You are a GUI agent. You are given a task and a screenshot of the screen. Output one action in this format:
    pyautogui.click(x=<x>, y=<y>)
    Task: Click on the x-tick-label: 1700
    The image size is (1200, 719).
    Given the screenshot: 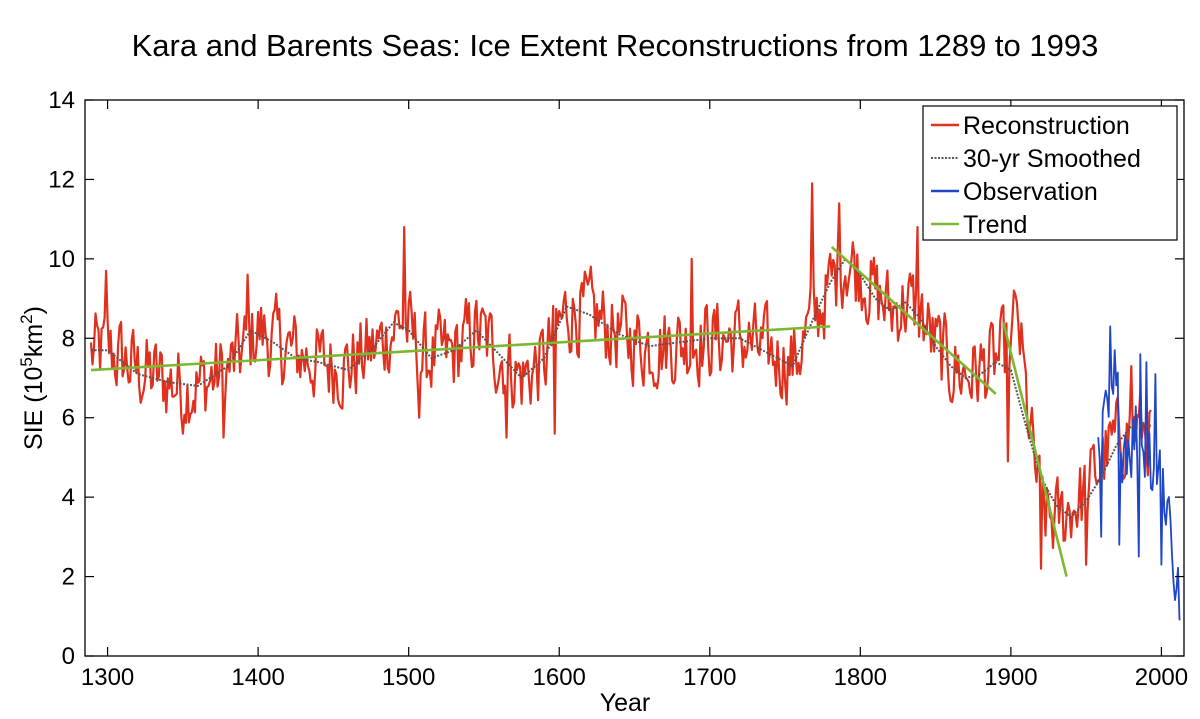 What is the action you would take?
    pyautogui.click(x=709, y=677)
    